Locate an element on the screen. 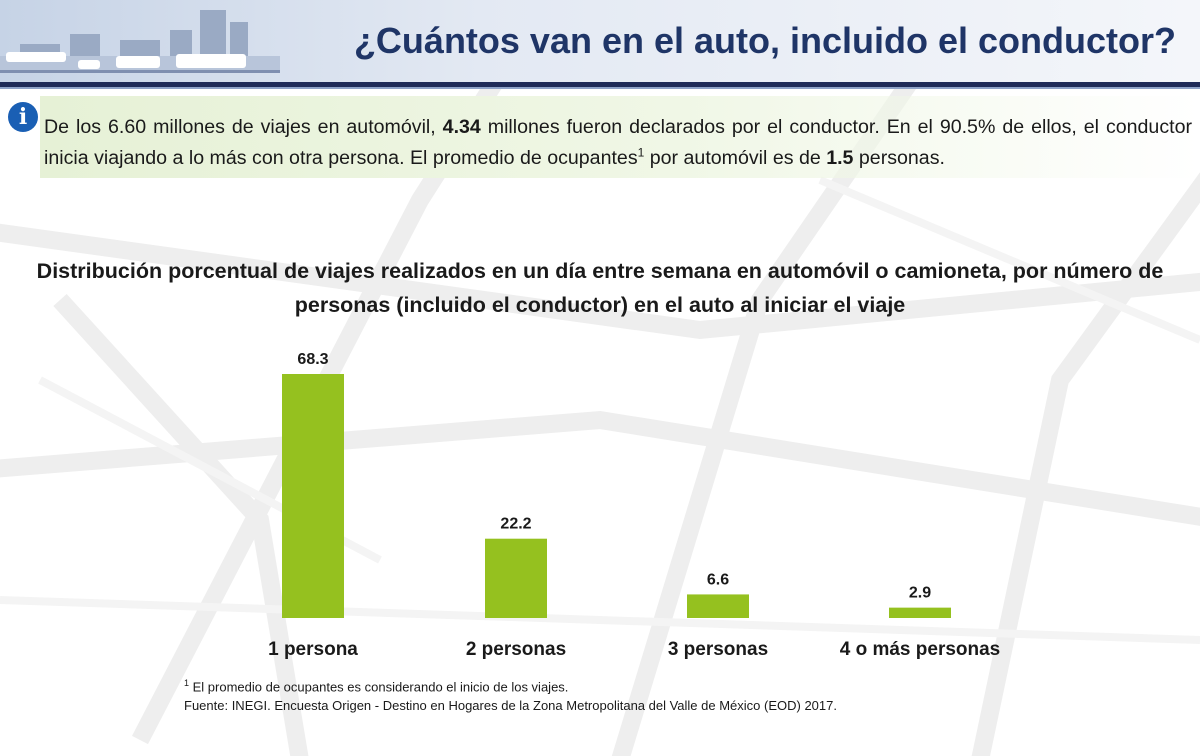 The height and width of the screenshot is (756, 1200). data-label-4: 2.9 is located at coordinates (920, 593).